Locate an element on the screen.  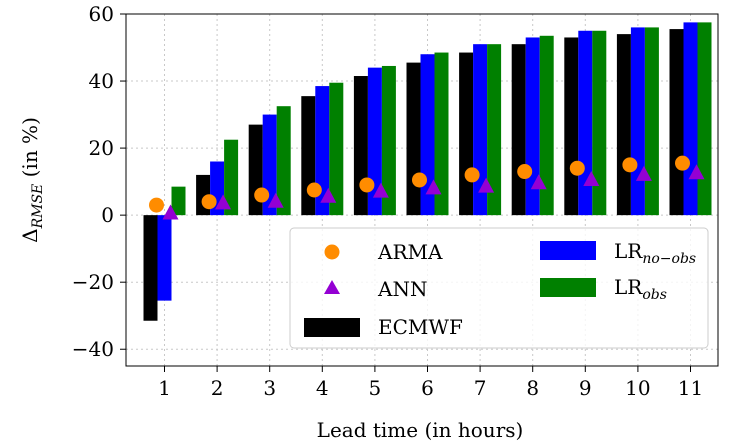
y-tick-label: 40 is located at coordinates (101, 81).